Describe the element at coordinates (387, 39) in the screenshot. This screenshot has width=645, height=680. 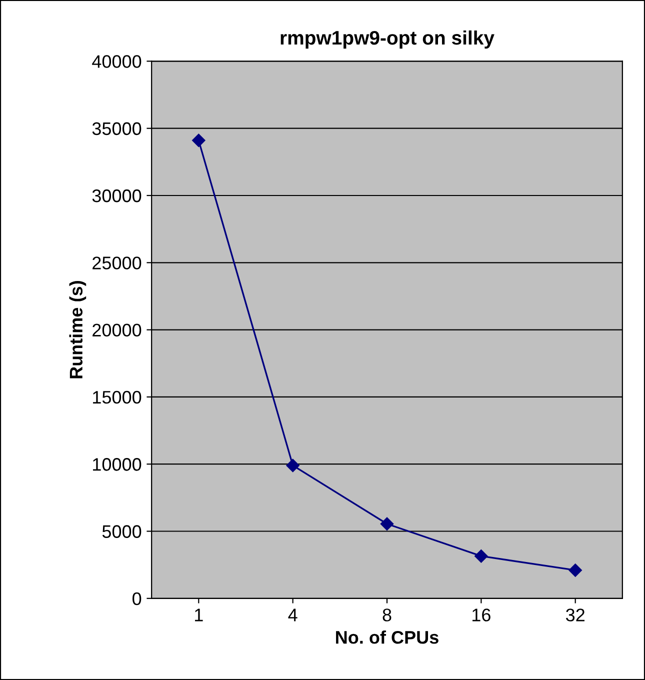
I see `chart-title: rmpw1pw9-opt on silky` at that location.